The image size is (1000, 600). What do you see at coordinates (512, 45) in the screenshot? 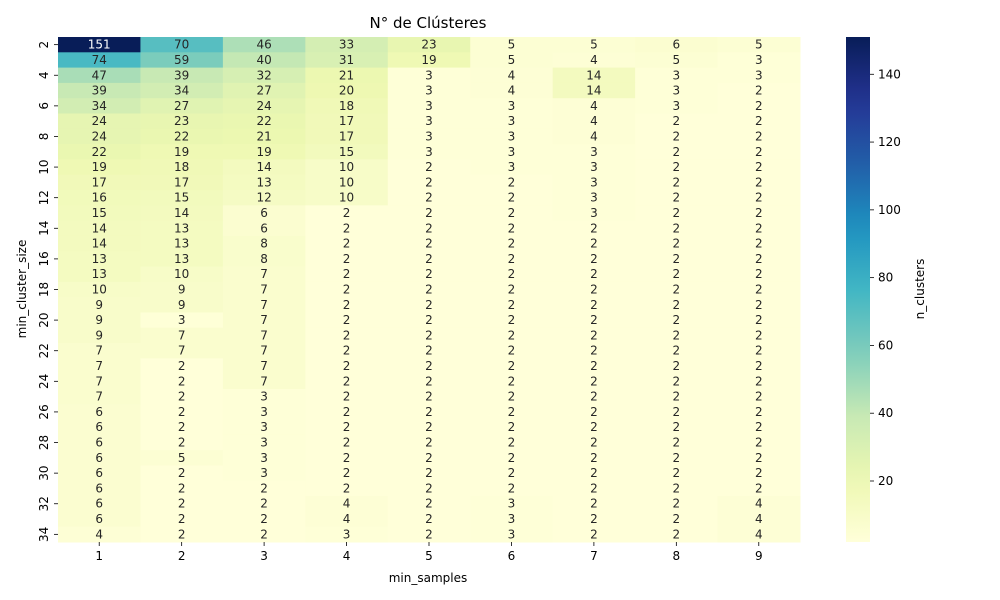
I see `cell-value-label: 5` at bounding box center [512, 45].